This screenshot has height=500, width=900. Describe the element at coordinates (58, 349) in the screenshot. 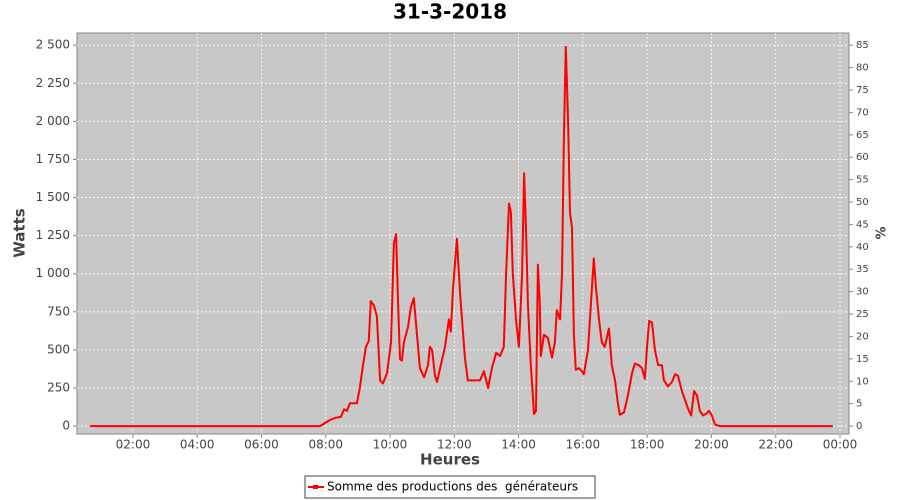

I see `y-tick-label: 500` at that location.